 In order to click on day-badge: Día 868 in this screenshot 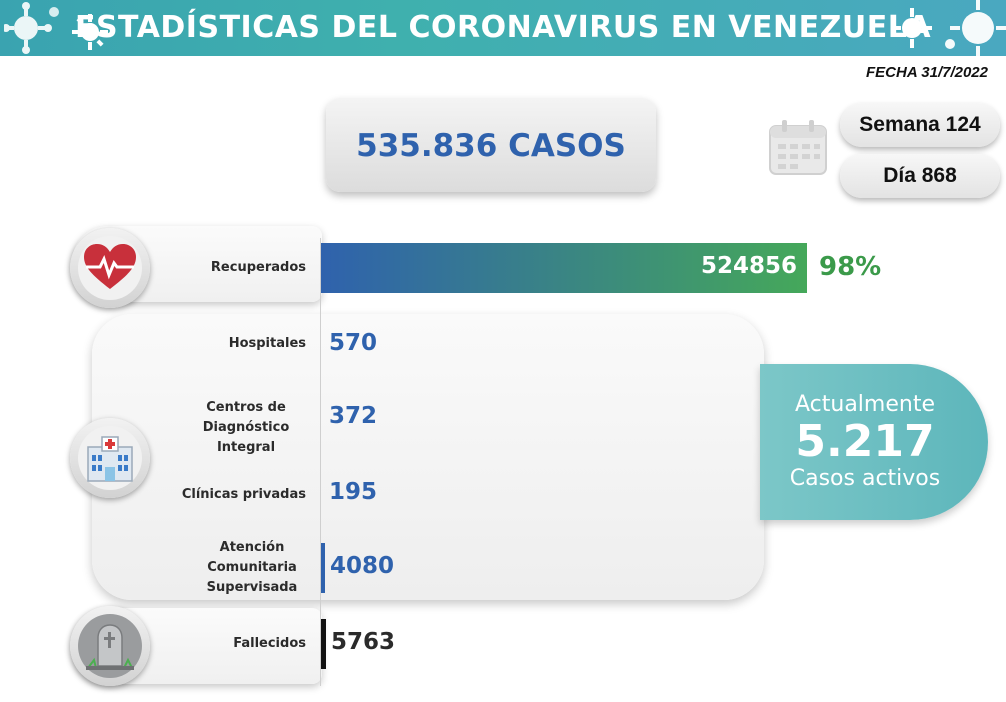, I will do `click(920, 176)`.